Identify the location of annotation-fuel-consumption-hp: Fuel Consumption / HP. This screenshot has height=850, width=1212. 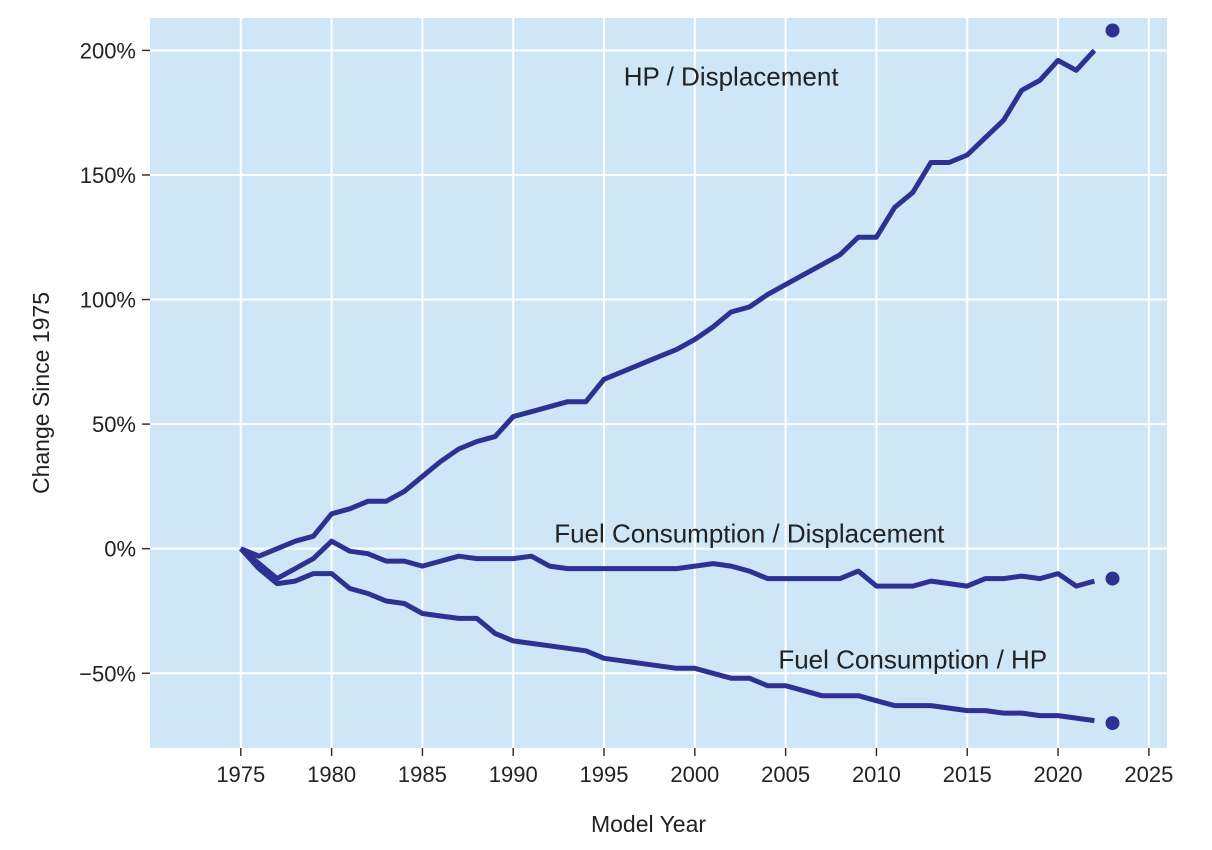
(912, 659).